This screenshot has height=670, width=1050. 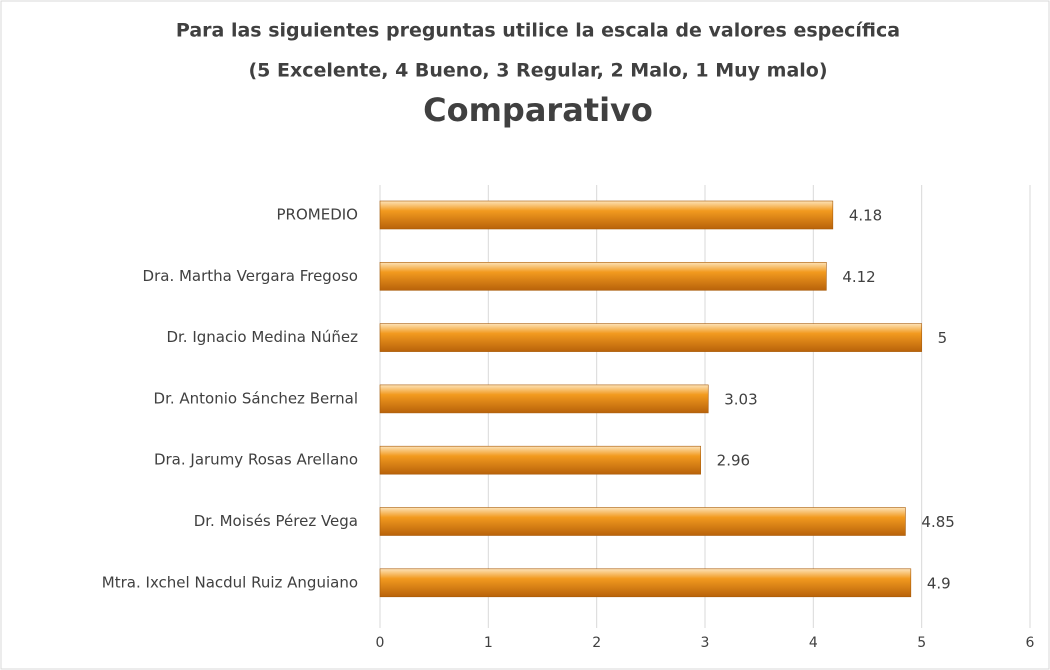 What do you see at coordinates (276, 521) in the screenshot?
I see `category-label: Dr. Moisés Pérez Vega` at bounding box center [276, 521].